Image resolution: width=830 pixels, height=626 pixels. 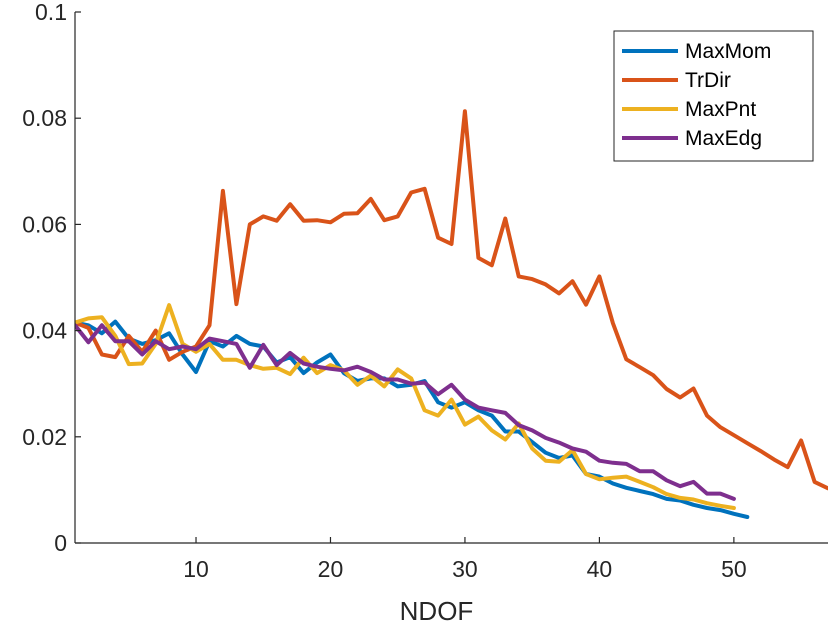 I want to click on x-tick-label: 50, so click(x=734, y=569).